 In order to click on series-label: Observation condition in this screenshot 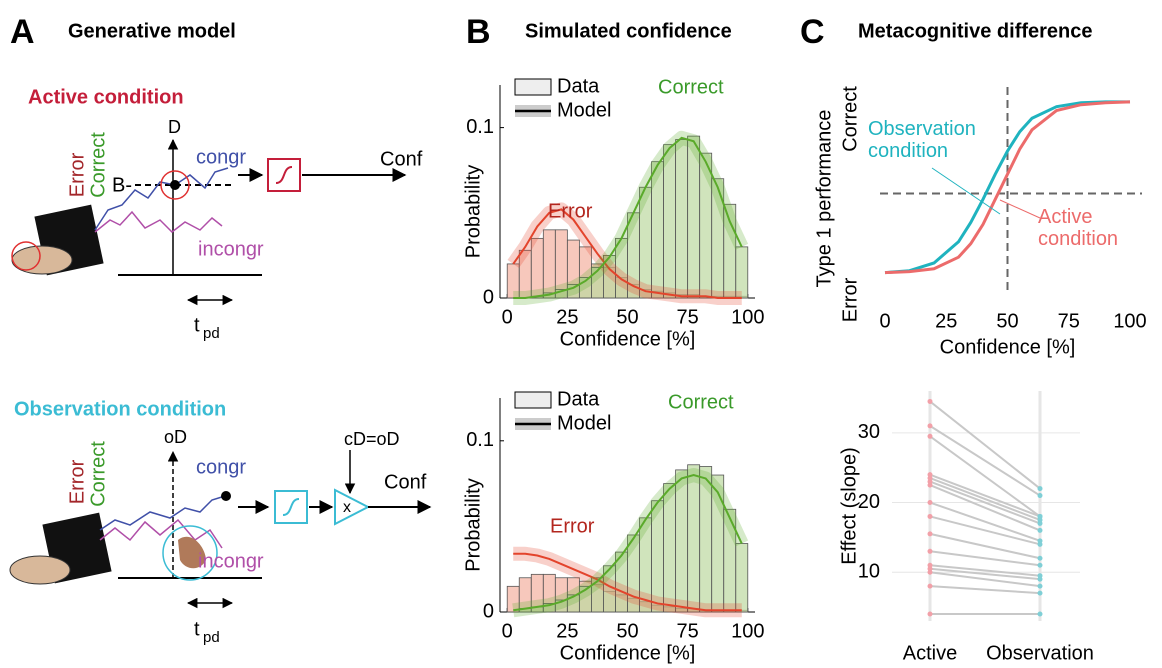, I will do `click(922, 140)`.